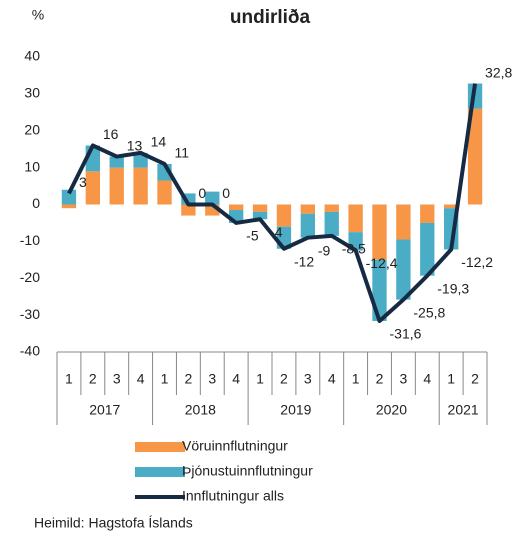 This screenshot has width=531, height=536. I want to click on data-label: -5, so click(252, 236).